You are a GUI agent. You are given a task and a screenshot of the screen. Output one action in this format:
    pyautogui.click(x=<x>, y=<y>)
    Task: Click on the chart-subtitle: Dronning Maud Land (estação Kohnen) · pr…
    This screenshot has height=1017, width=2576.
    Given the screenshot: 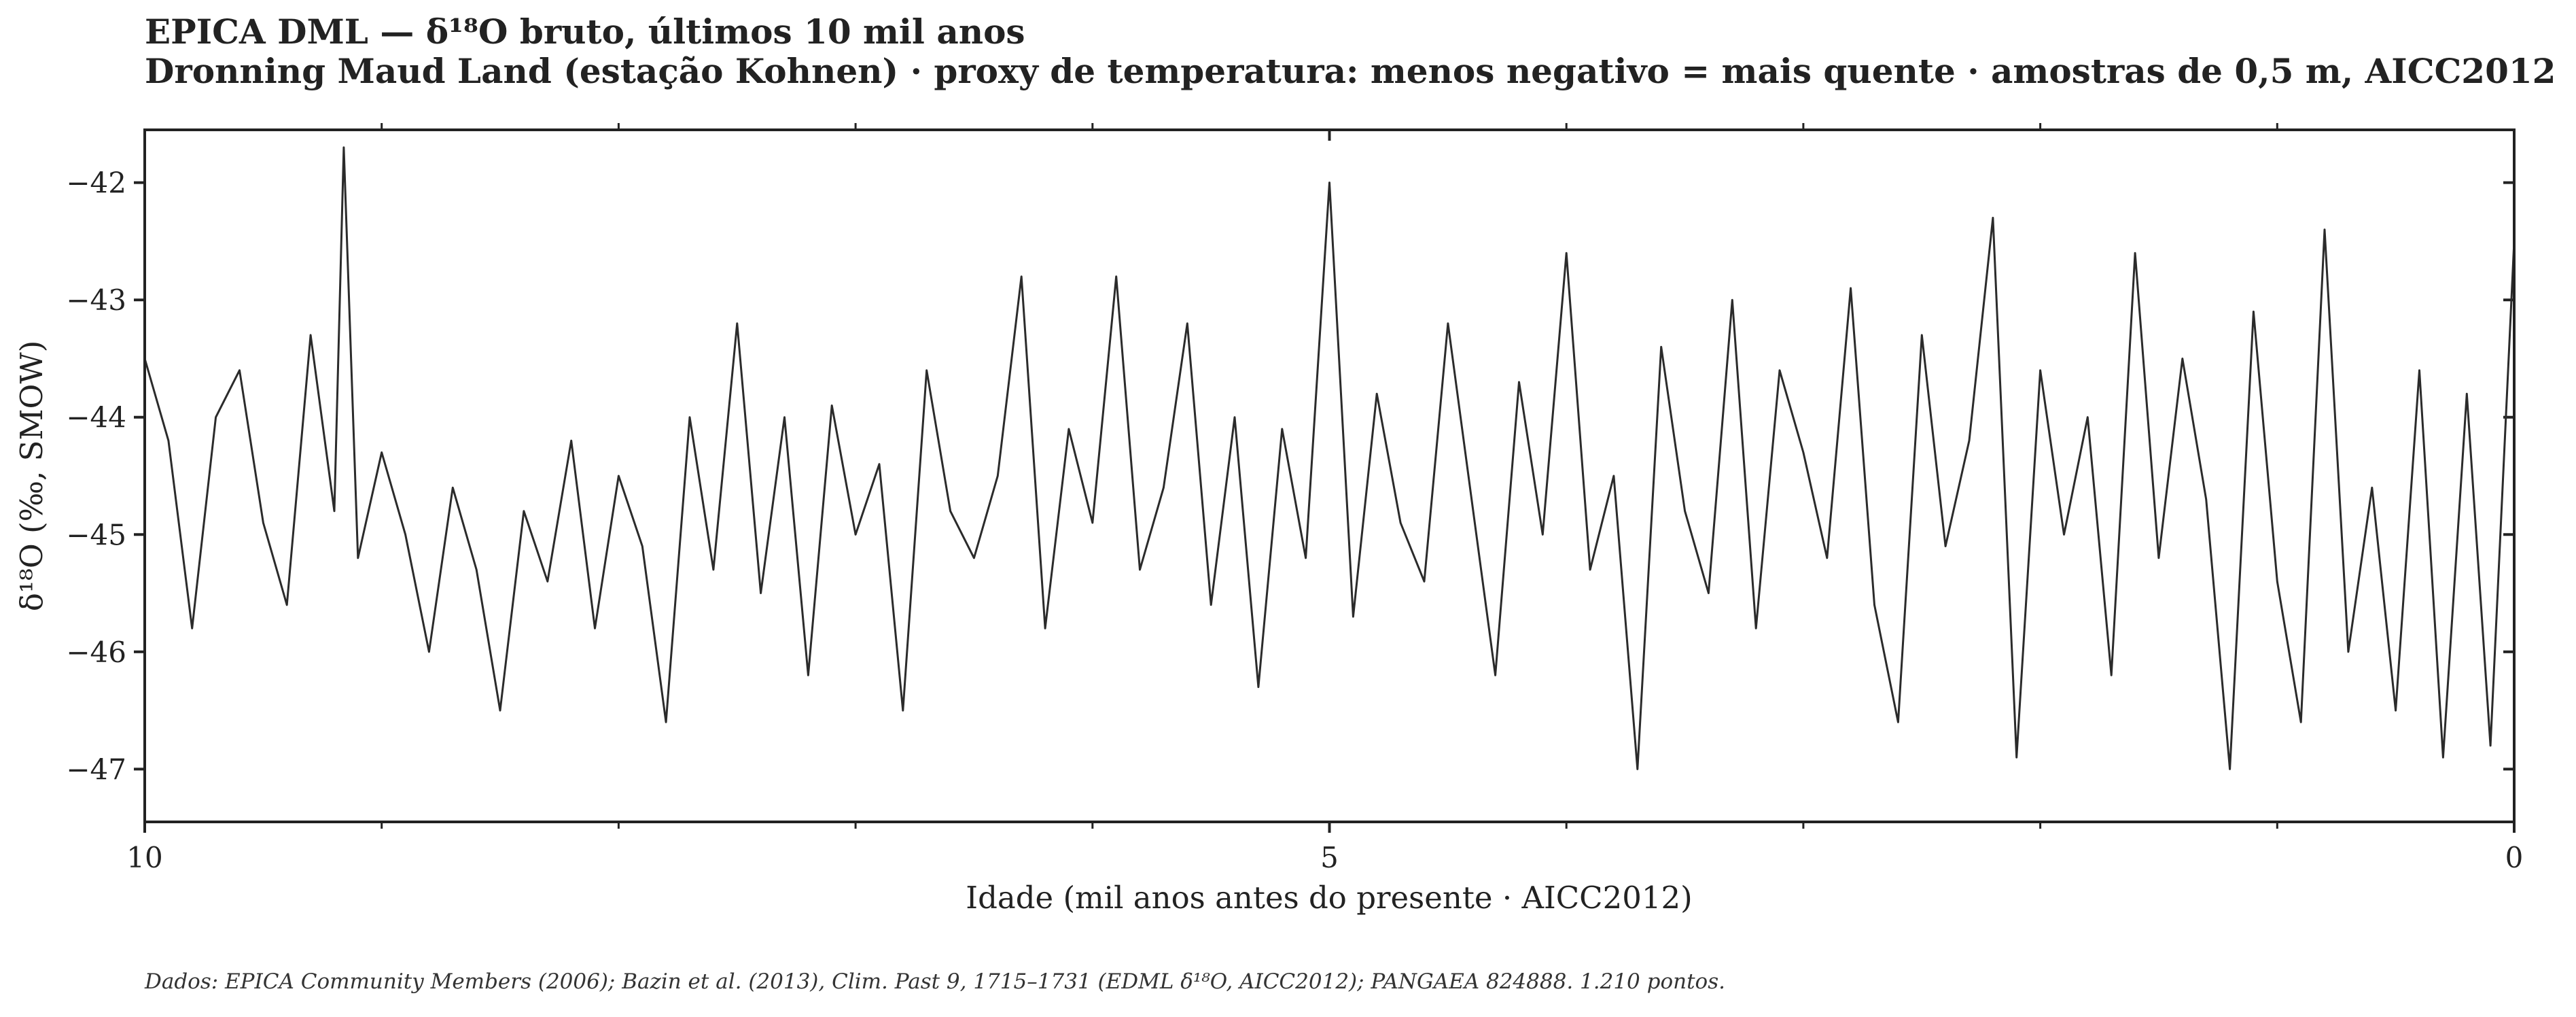 What is the action you would take?
    pyautogui.click(x=1350, y=71)
    